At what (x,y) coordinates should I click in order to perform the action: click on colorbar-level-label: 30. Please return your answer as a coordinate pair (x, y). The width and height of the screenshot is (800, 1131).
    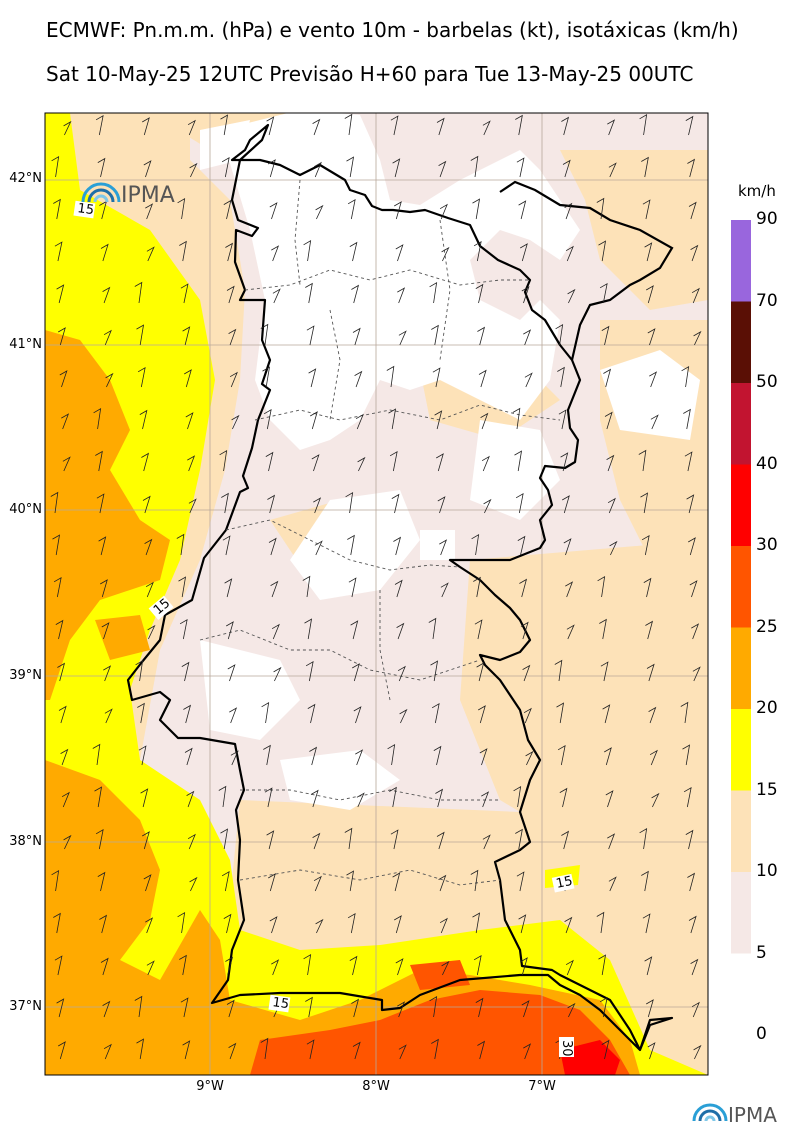
    Looking at the image, I should click on (767, 545).